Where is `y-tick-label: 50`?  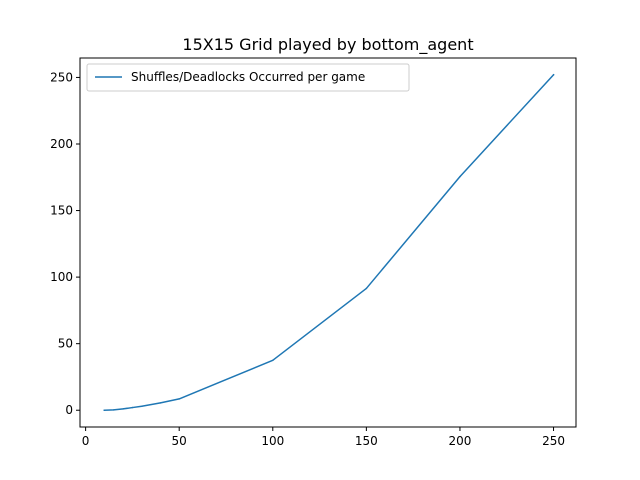
y-tick-label: 50 is located at coordinates (65, 344).